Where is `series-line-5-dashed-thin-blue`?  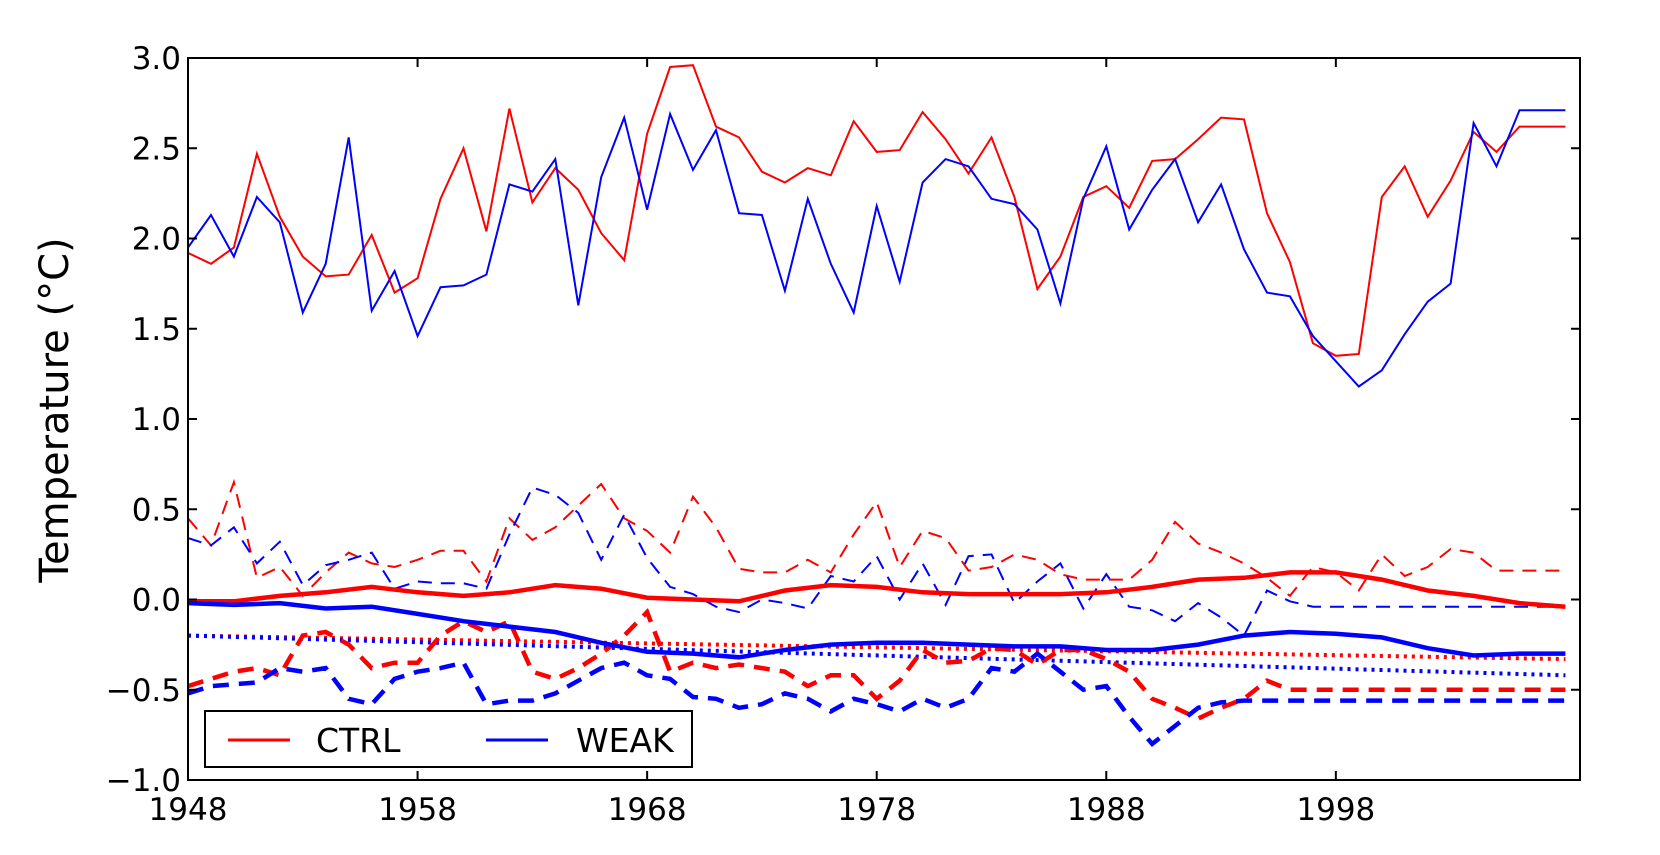 series-line-5-dashed-thin-blue is located at coordinates (877, 562).